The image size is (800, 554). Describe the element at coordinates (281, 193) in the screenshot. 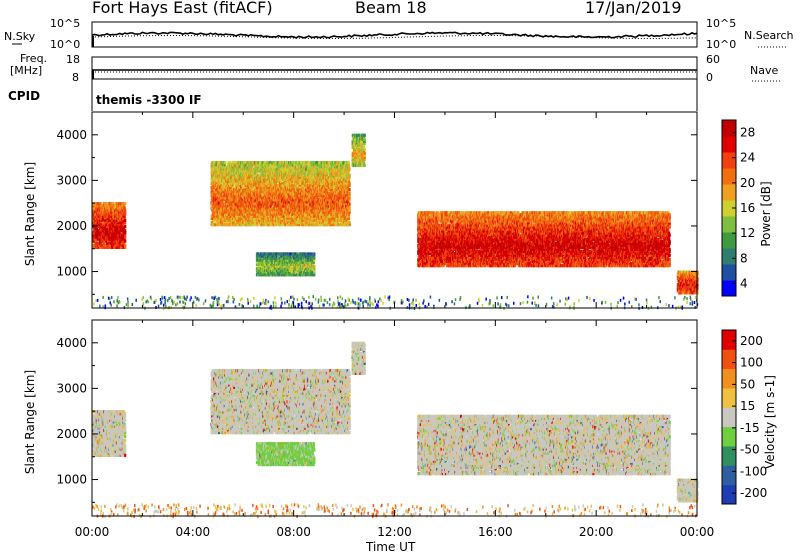

I see `power-echo-region` at that location.